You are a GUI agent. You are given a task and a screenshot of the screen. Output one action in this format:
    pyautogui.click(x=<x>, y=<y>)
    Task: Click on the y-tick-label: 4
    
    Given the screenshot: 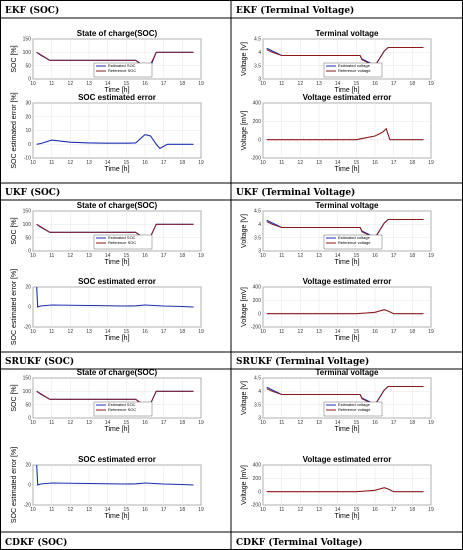 What is the action you would take?
    pyautogui.click(x=259, y=53)
    